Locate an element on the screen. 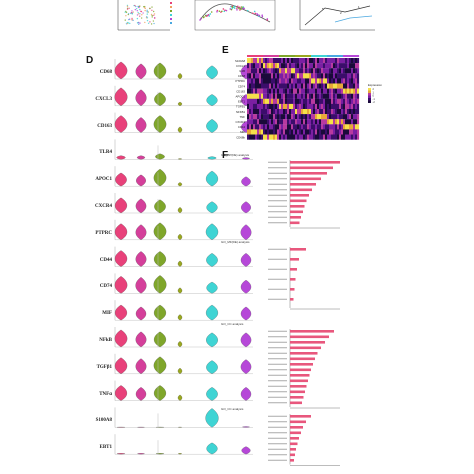 The height and width of the screenshot is (474, 474). panel-e-label: E is located at coordinates (225, 50).